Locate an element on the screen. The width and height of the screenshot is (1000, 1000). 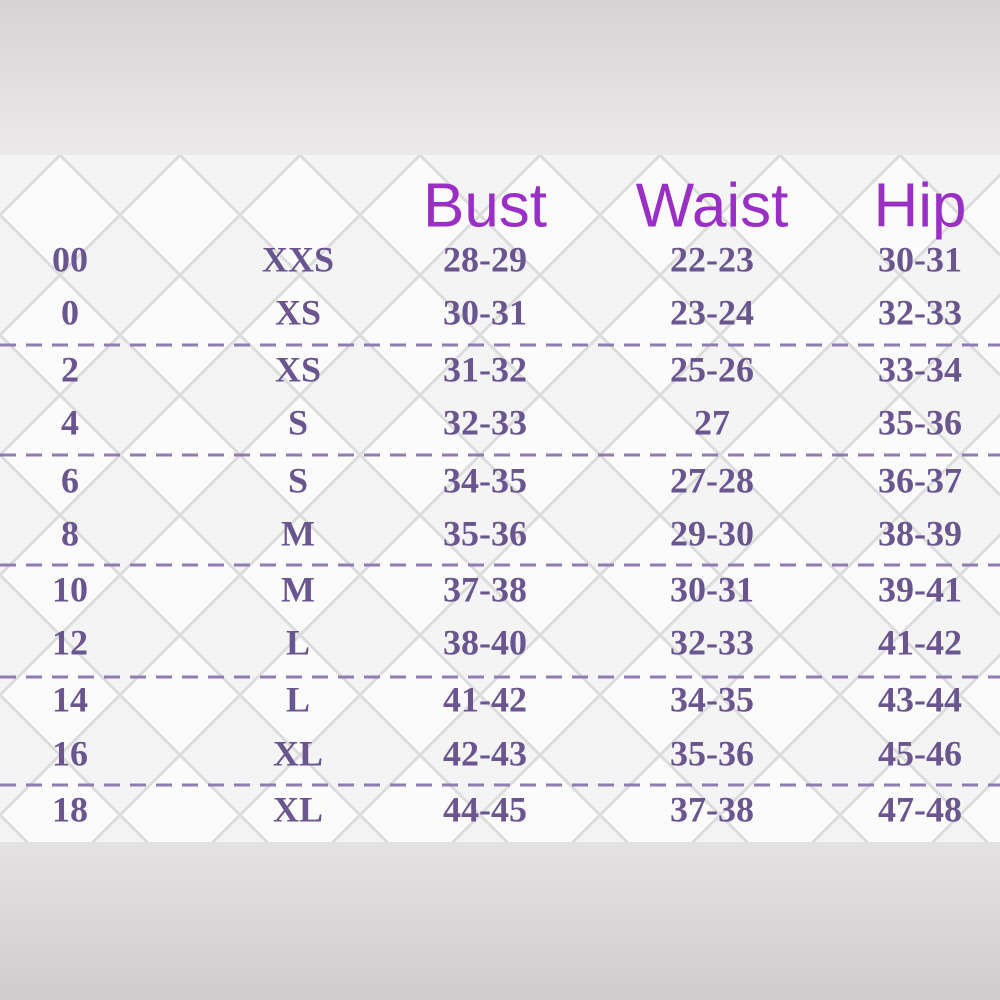
column-header: Waist is located at coordinates (712, 205).